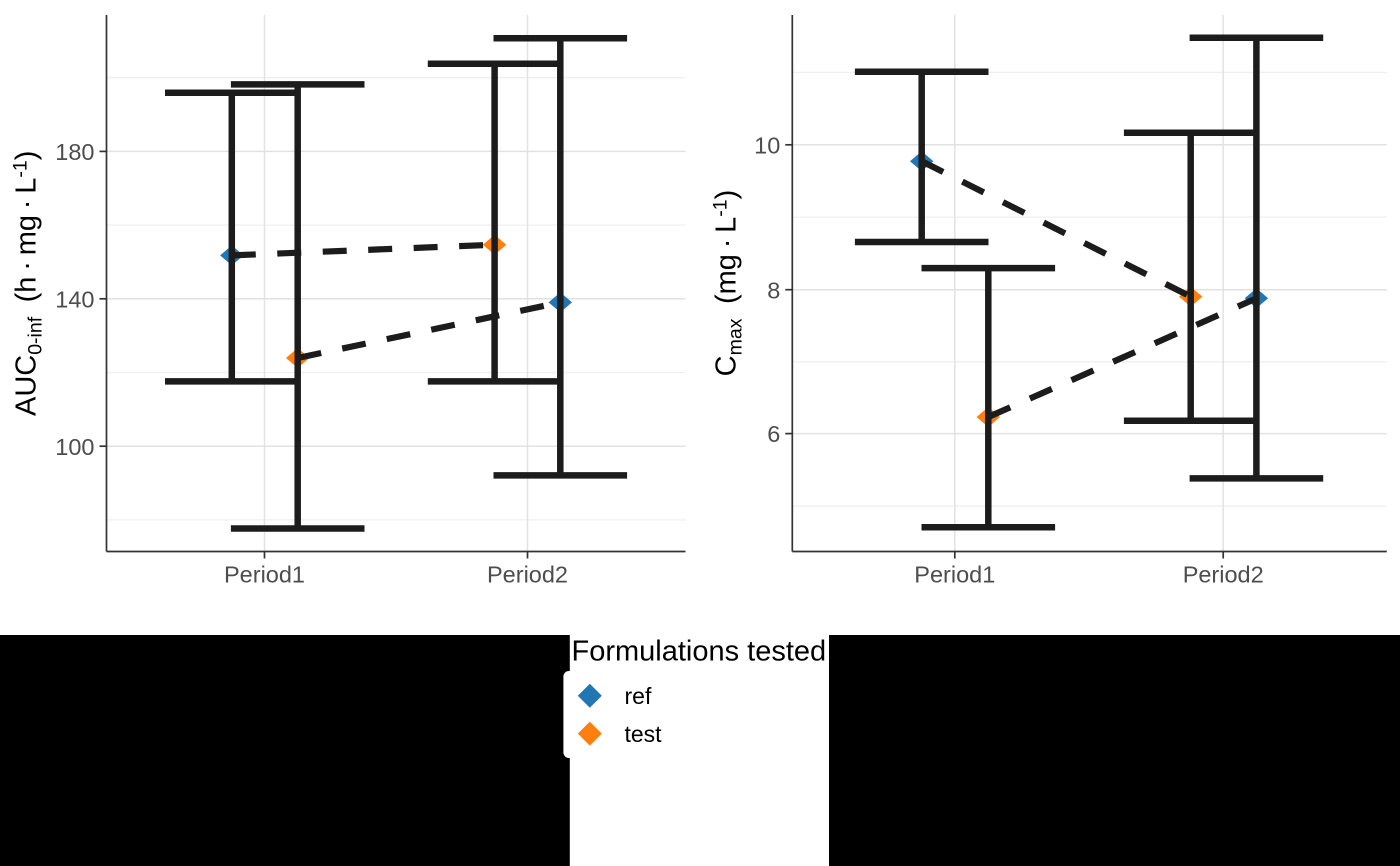 This screenshot has width=1400, height=866. Describe the element at coordinates (74, 299) in the screenshot. I see `svg-text: 140` at that location.